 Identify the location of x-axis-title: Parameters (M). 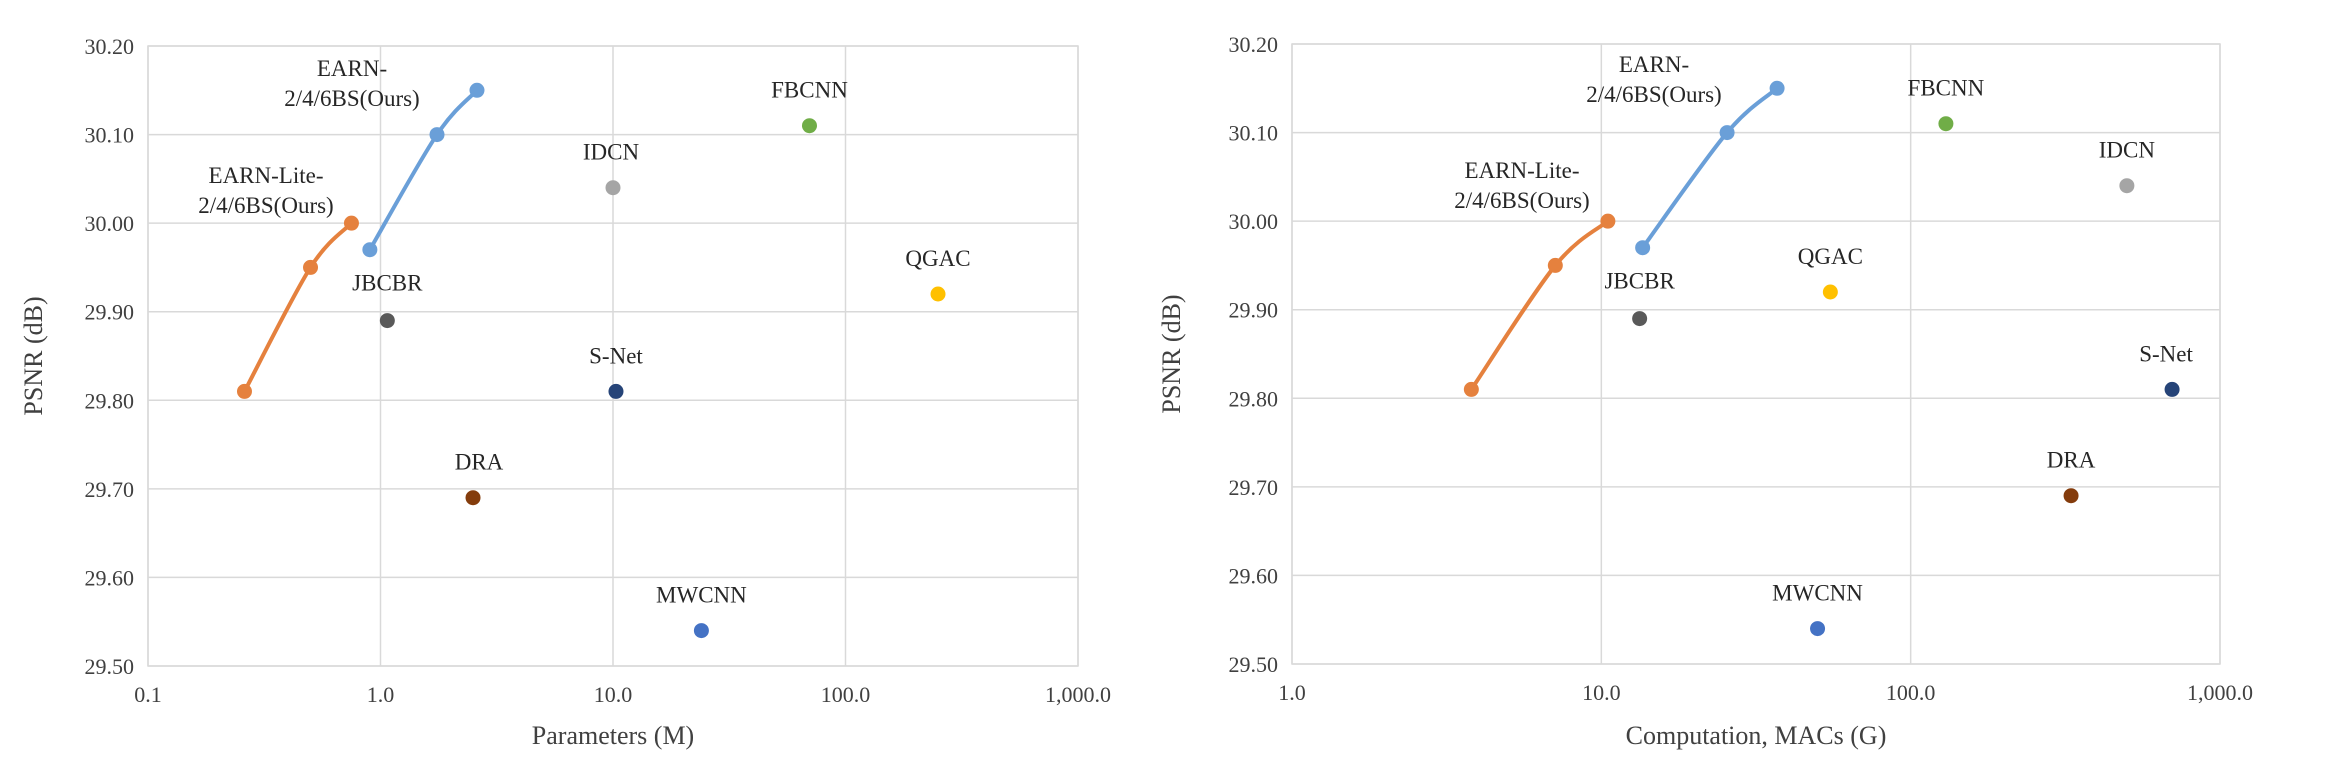
(613, 735).